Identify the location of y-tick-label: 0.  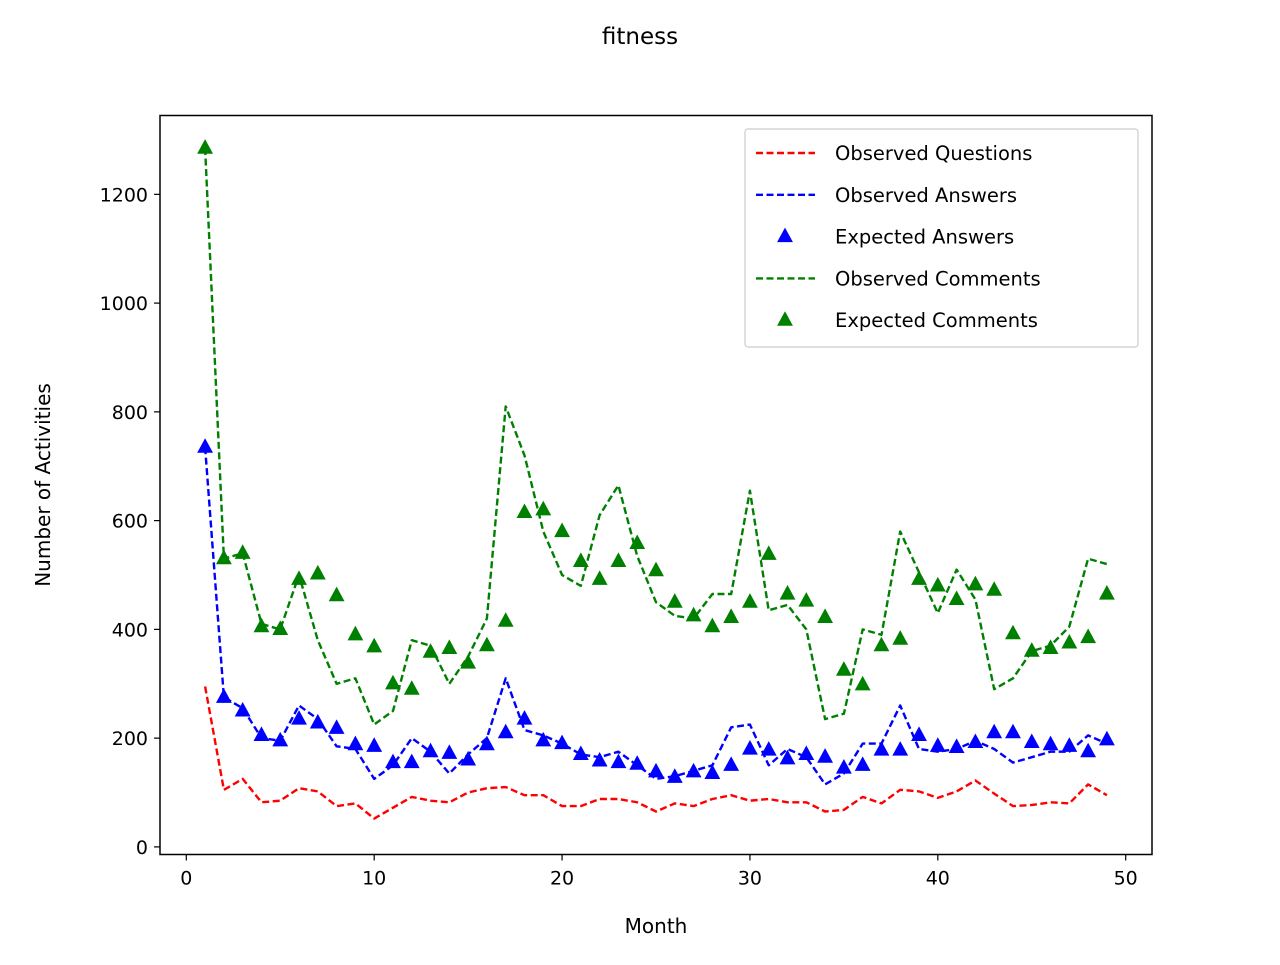
(142, 848).